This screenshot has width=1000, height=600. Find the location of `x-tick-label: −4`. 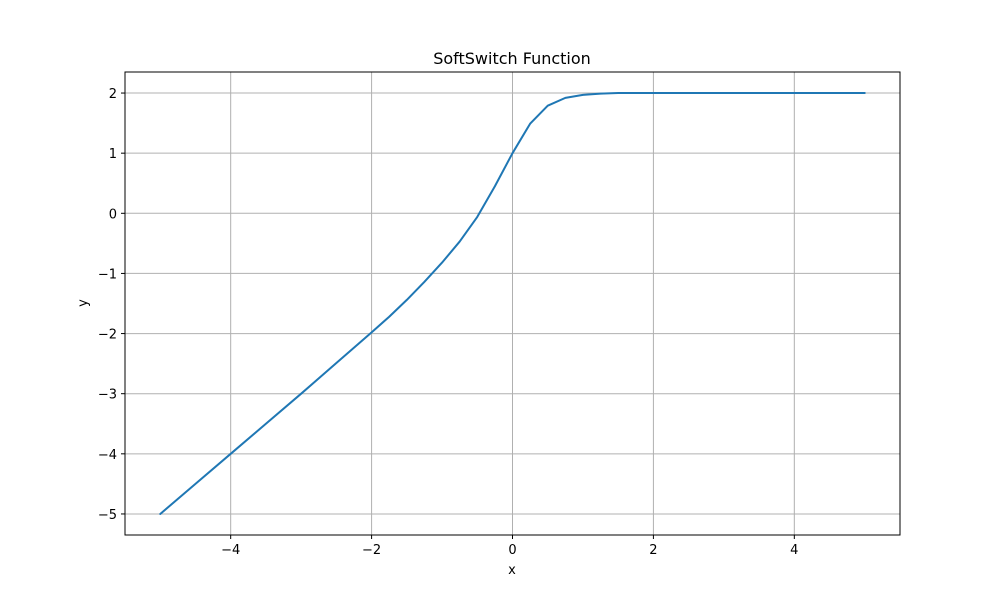

x-tick-label: −4 is located at coordinates (230, 550).